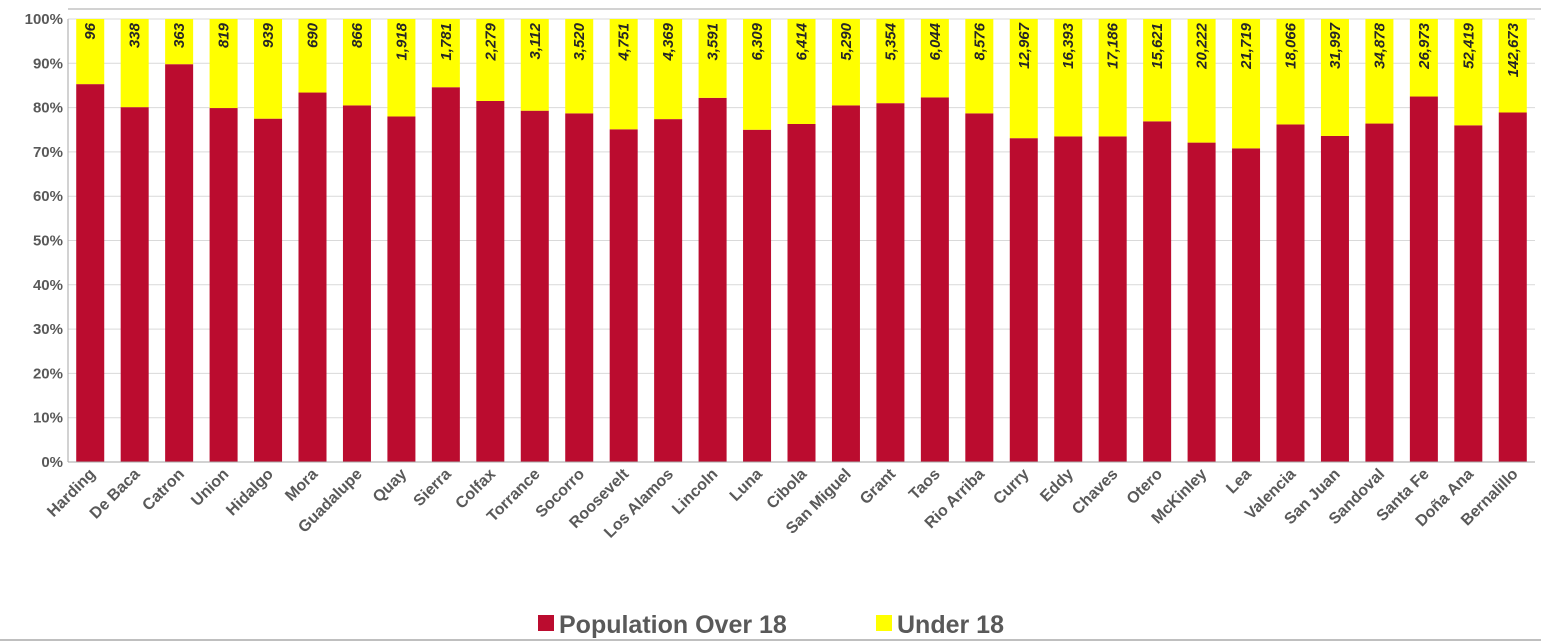  What do you see at coordinates (48, 108) in the screenshot?
I see `y-tick-label: 80%` at bounding box center [48, 108].